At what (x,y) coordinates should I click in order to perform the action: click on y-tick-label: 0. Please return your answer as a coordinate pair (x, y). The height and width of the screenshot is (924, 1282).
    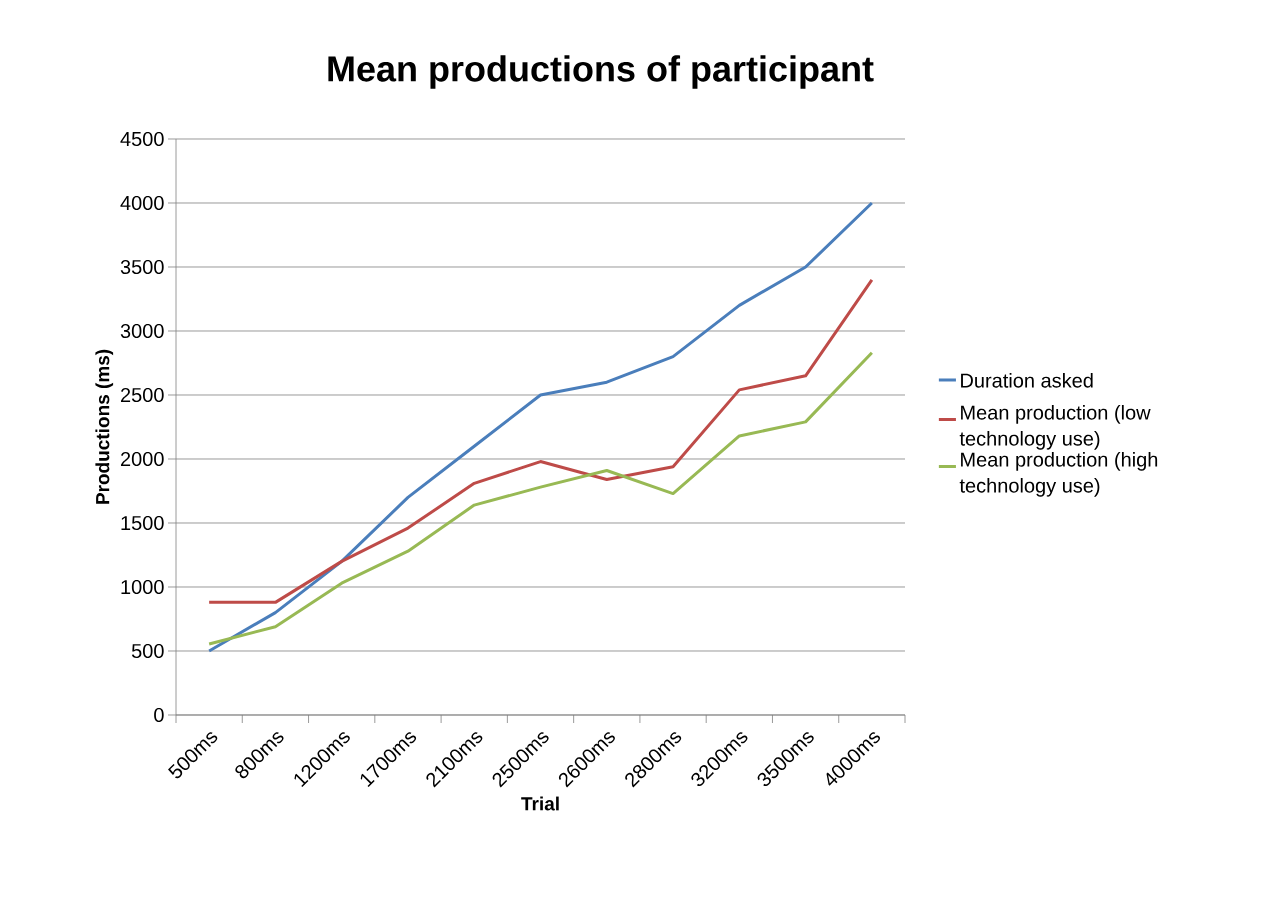
    Looking at the image, I should click on (159, 715).